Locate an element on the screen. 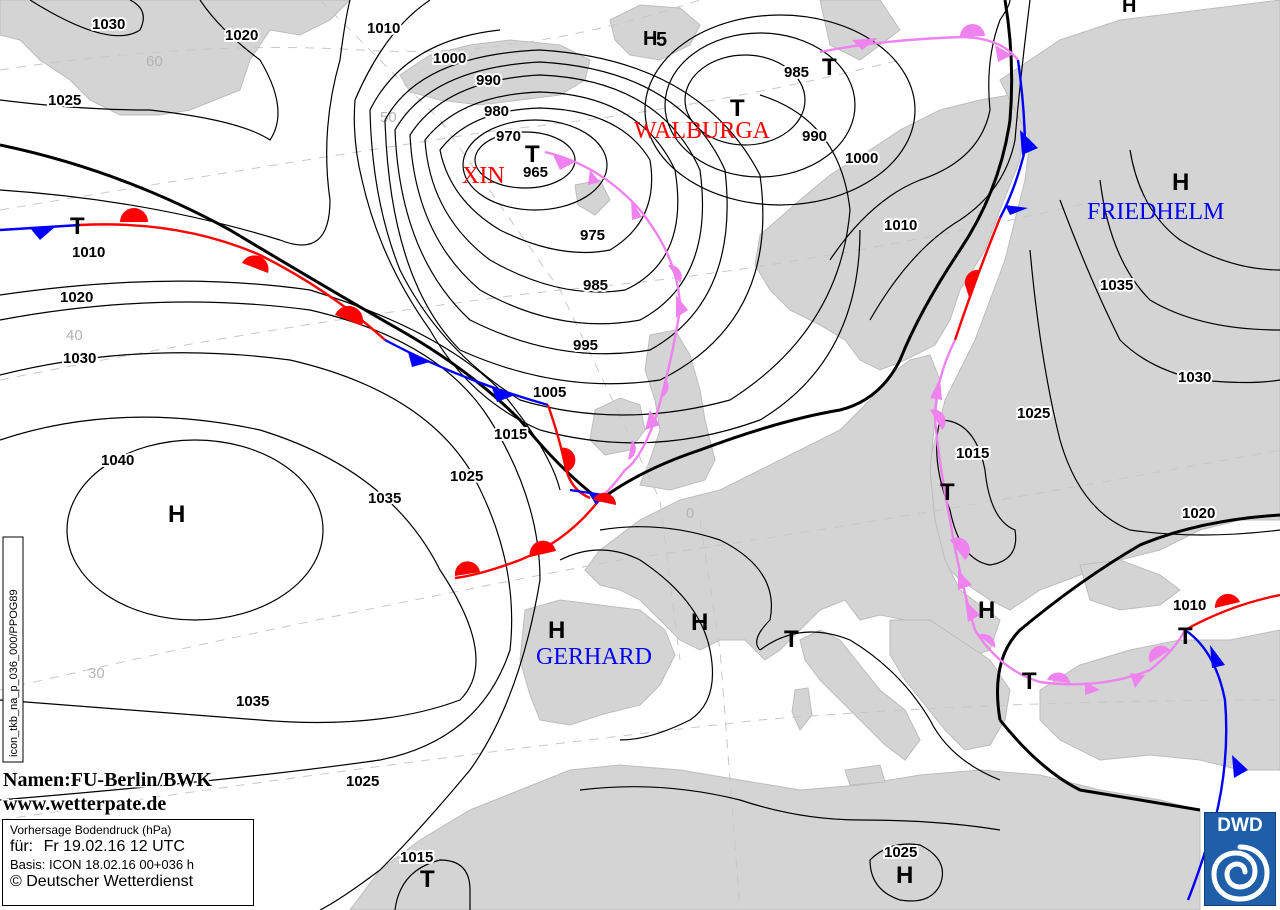  isobar-1025-east is located at coordinates (1169, 291).